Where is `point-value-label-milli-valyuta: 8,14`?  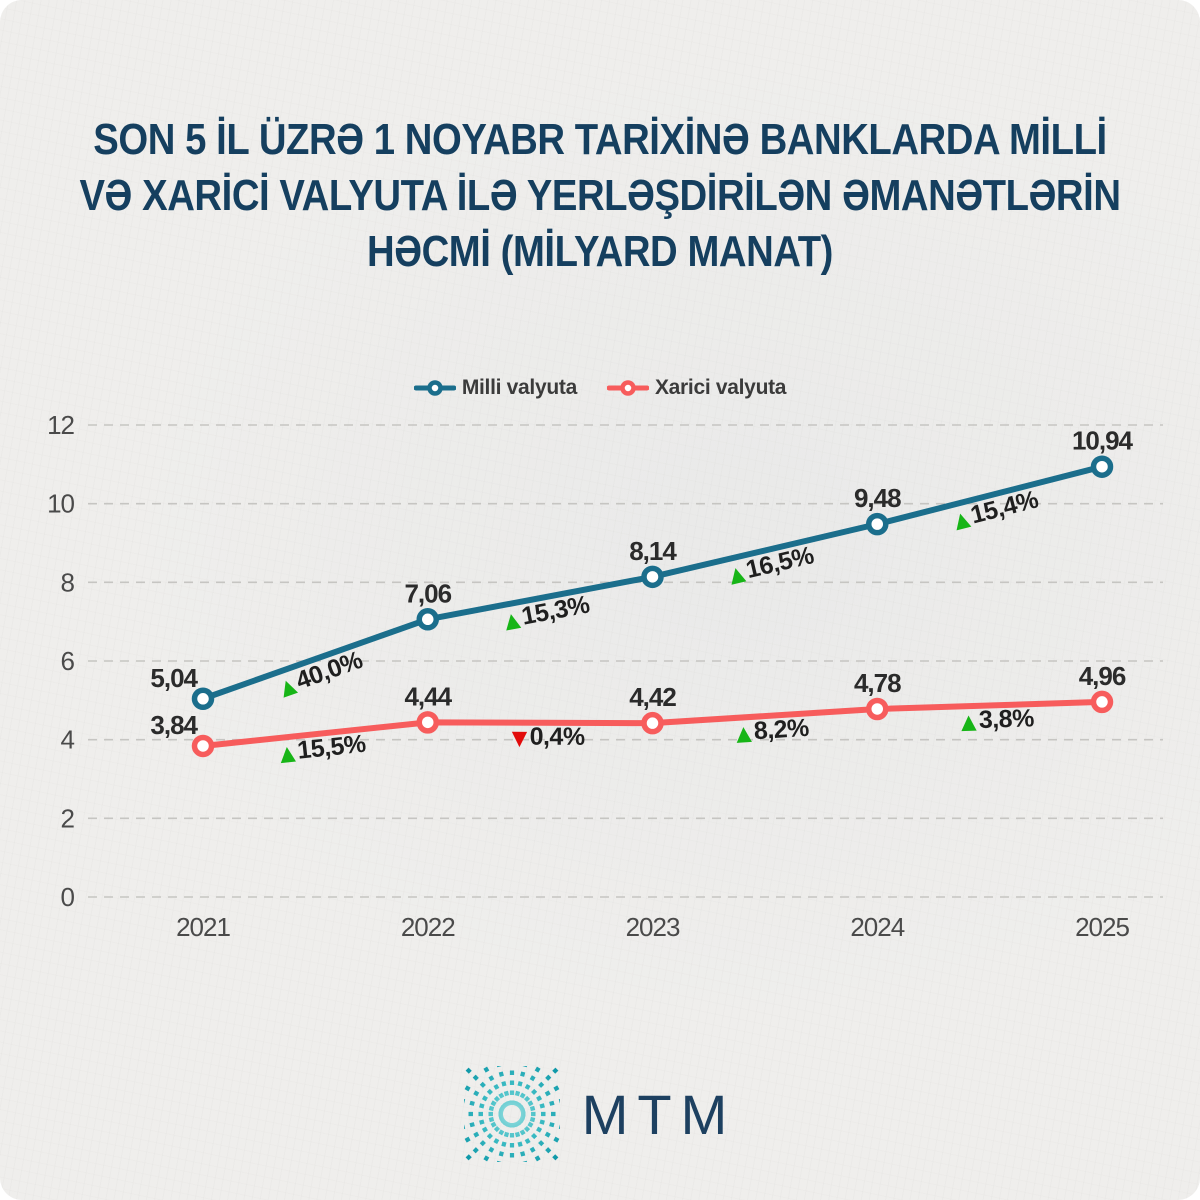 point-value-label-milli-valyuta: 8,14 is located at coordinates (653, 551).